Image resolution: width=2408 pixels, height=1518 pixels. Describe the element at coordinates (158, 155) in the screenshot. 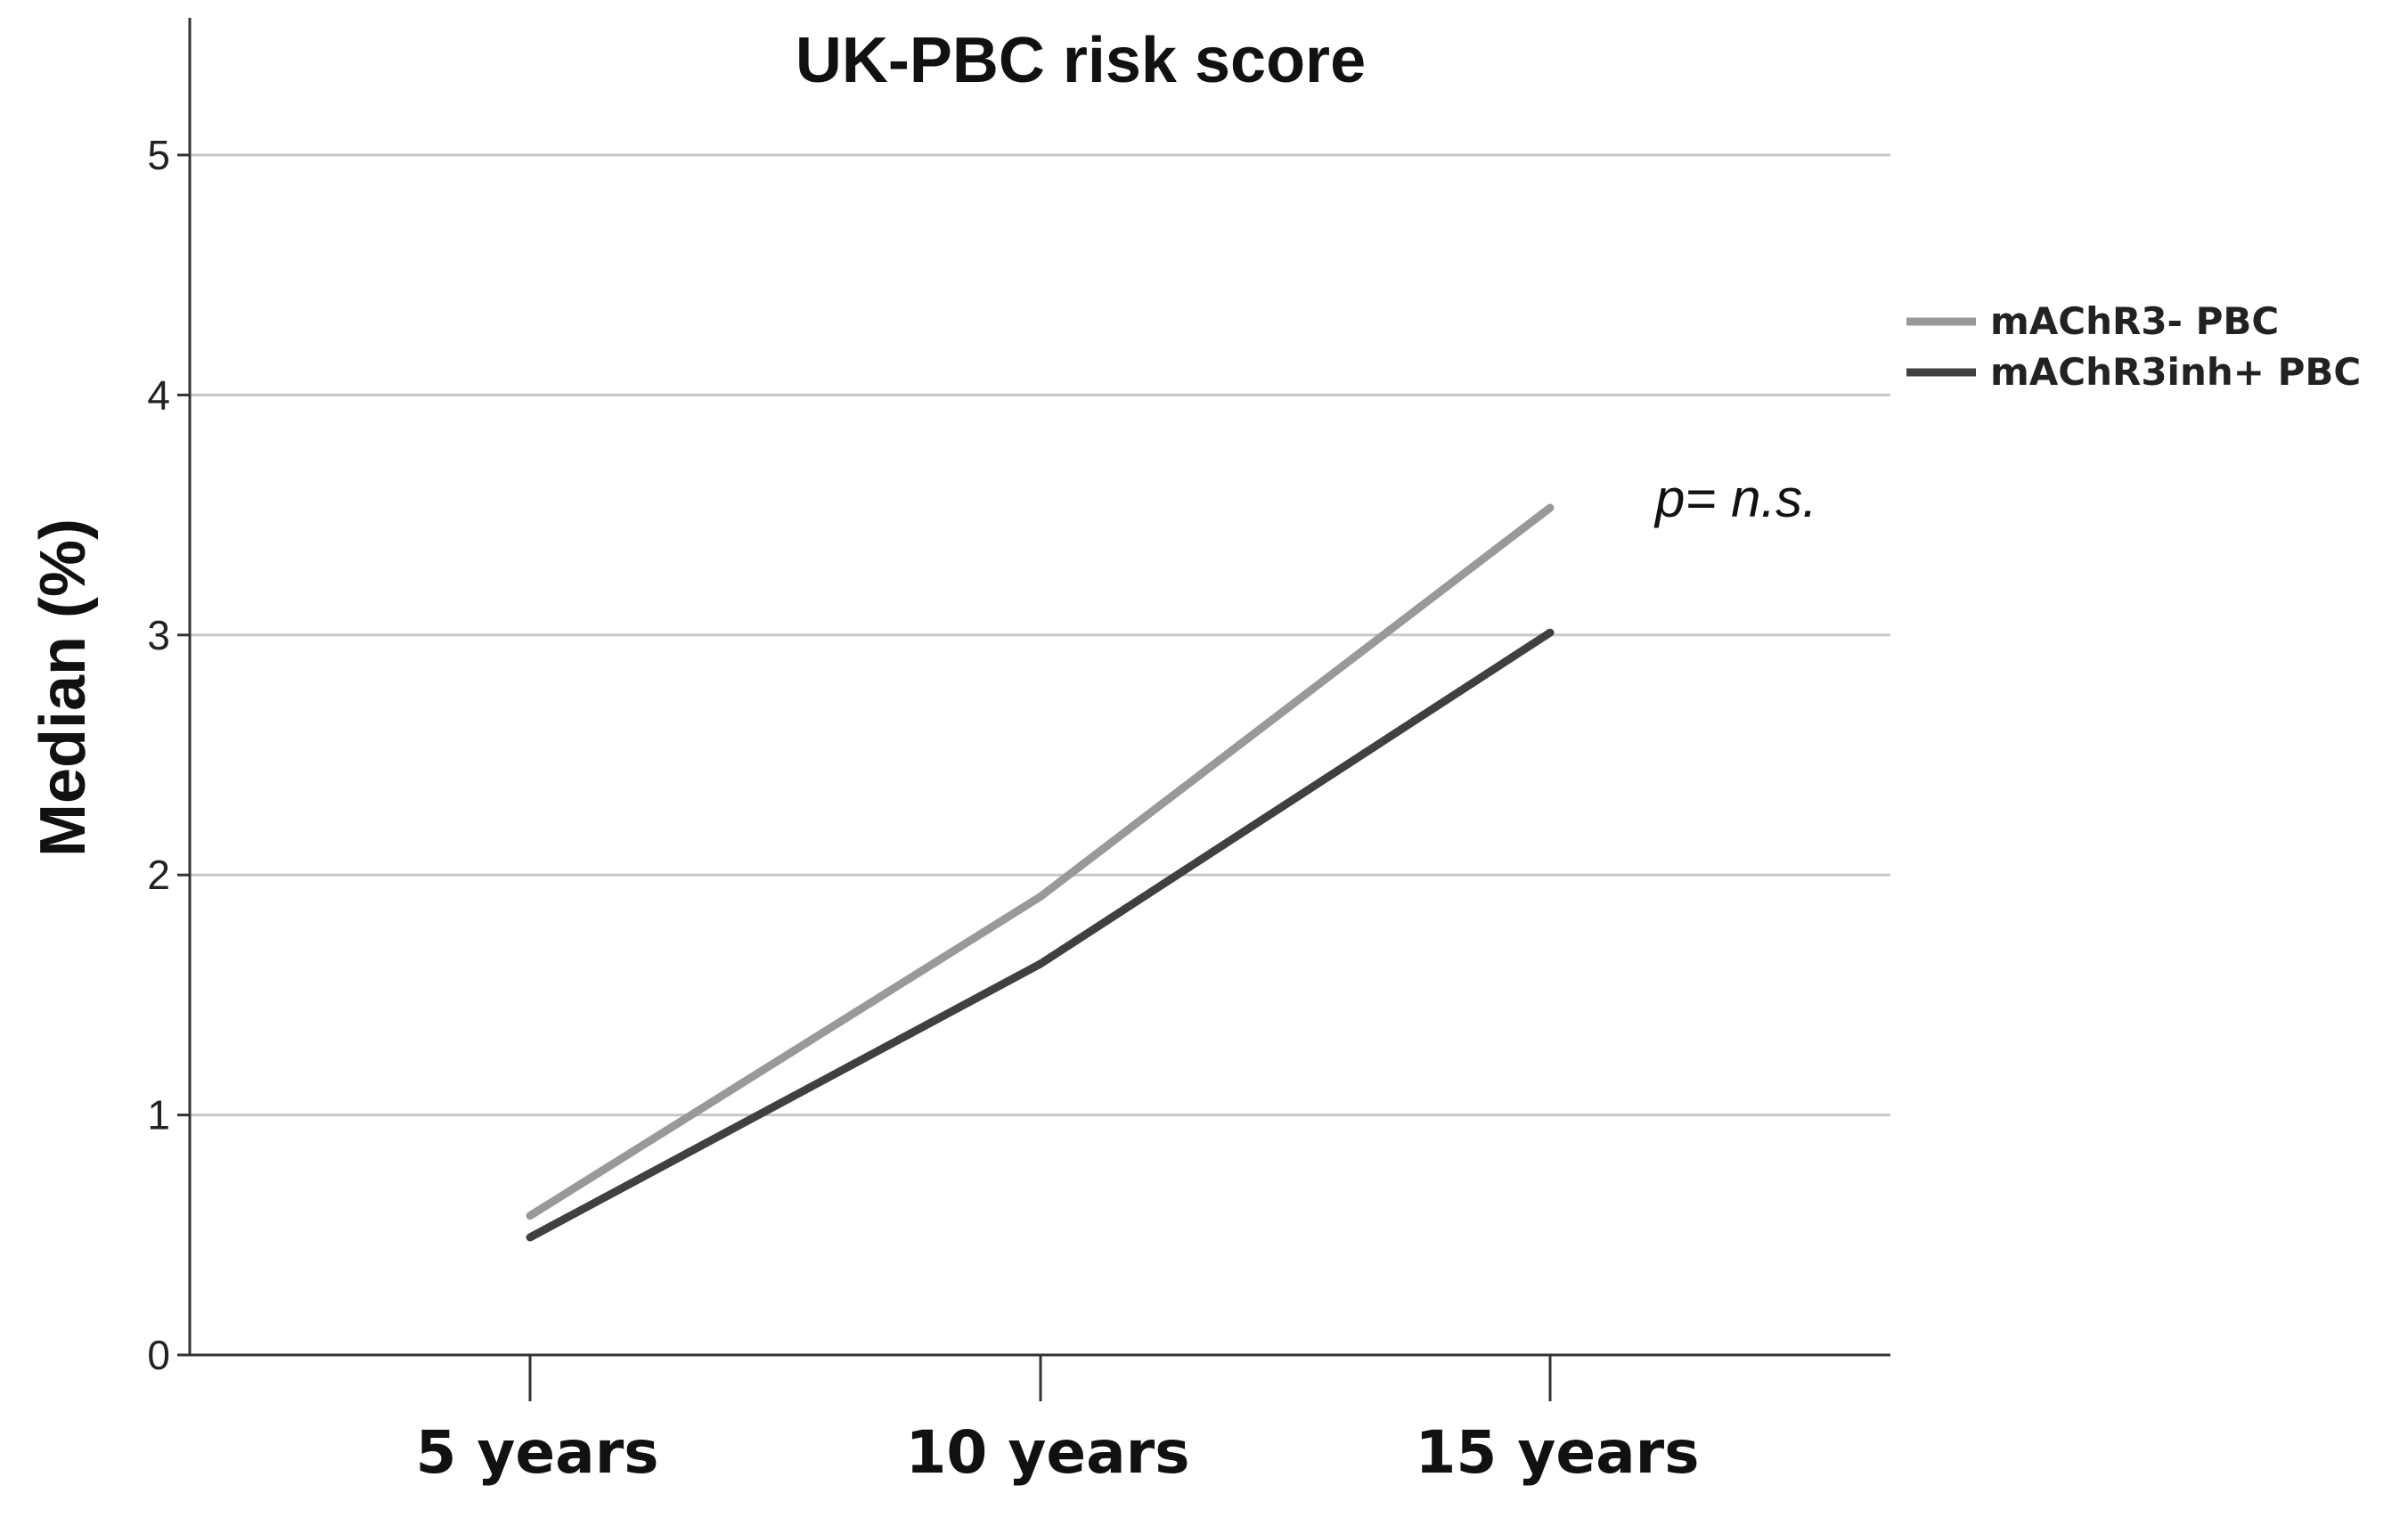

I see `y-tick-label: 5` at that location.